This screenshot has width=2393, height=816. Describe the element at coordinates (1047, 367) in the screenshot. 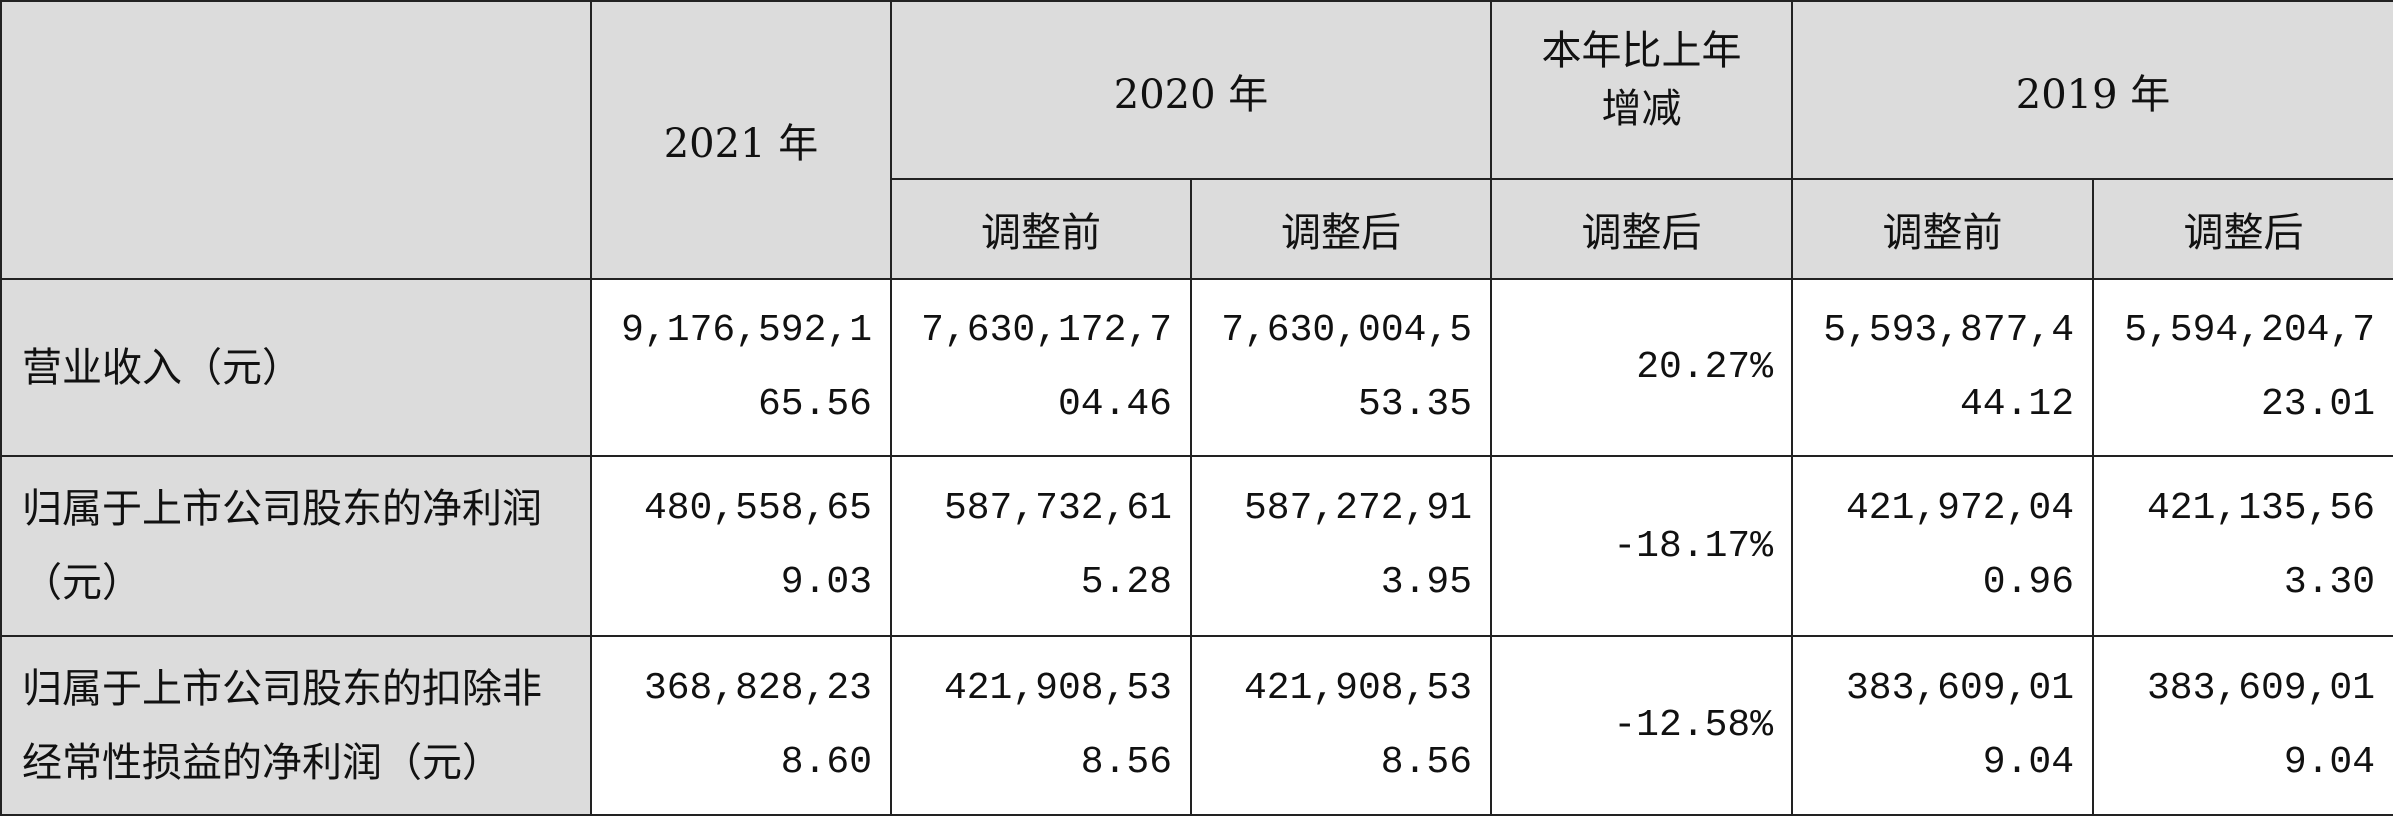

I see `cell-value: 7,630,172,704.46` at that location.